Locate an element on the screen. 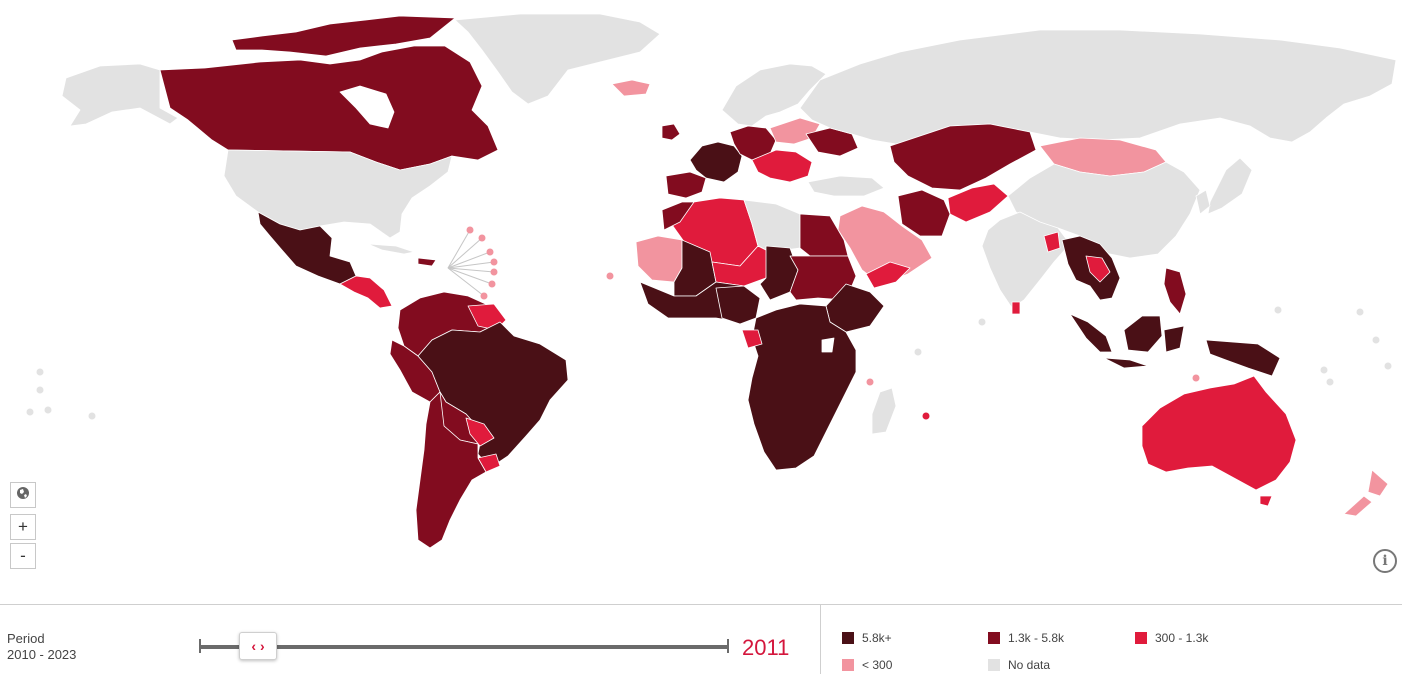 This screenshot has height=674, width=1402. info-button: i is located at coordinates (1385, 561).